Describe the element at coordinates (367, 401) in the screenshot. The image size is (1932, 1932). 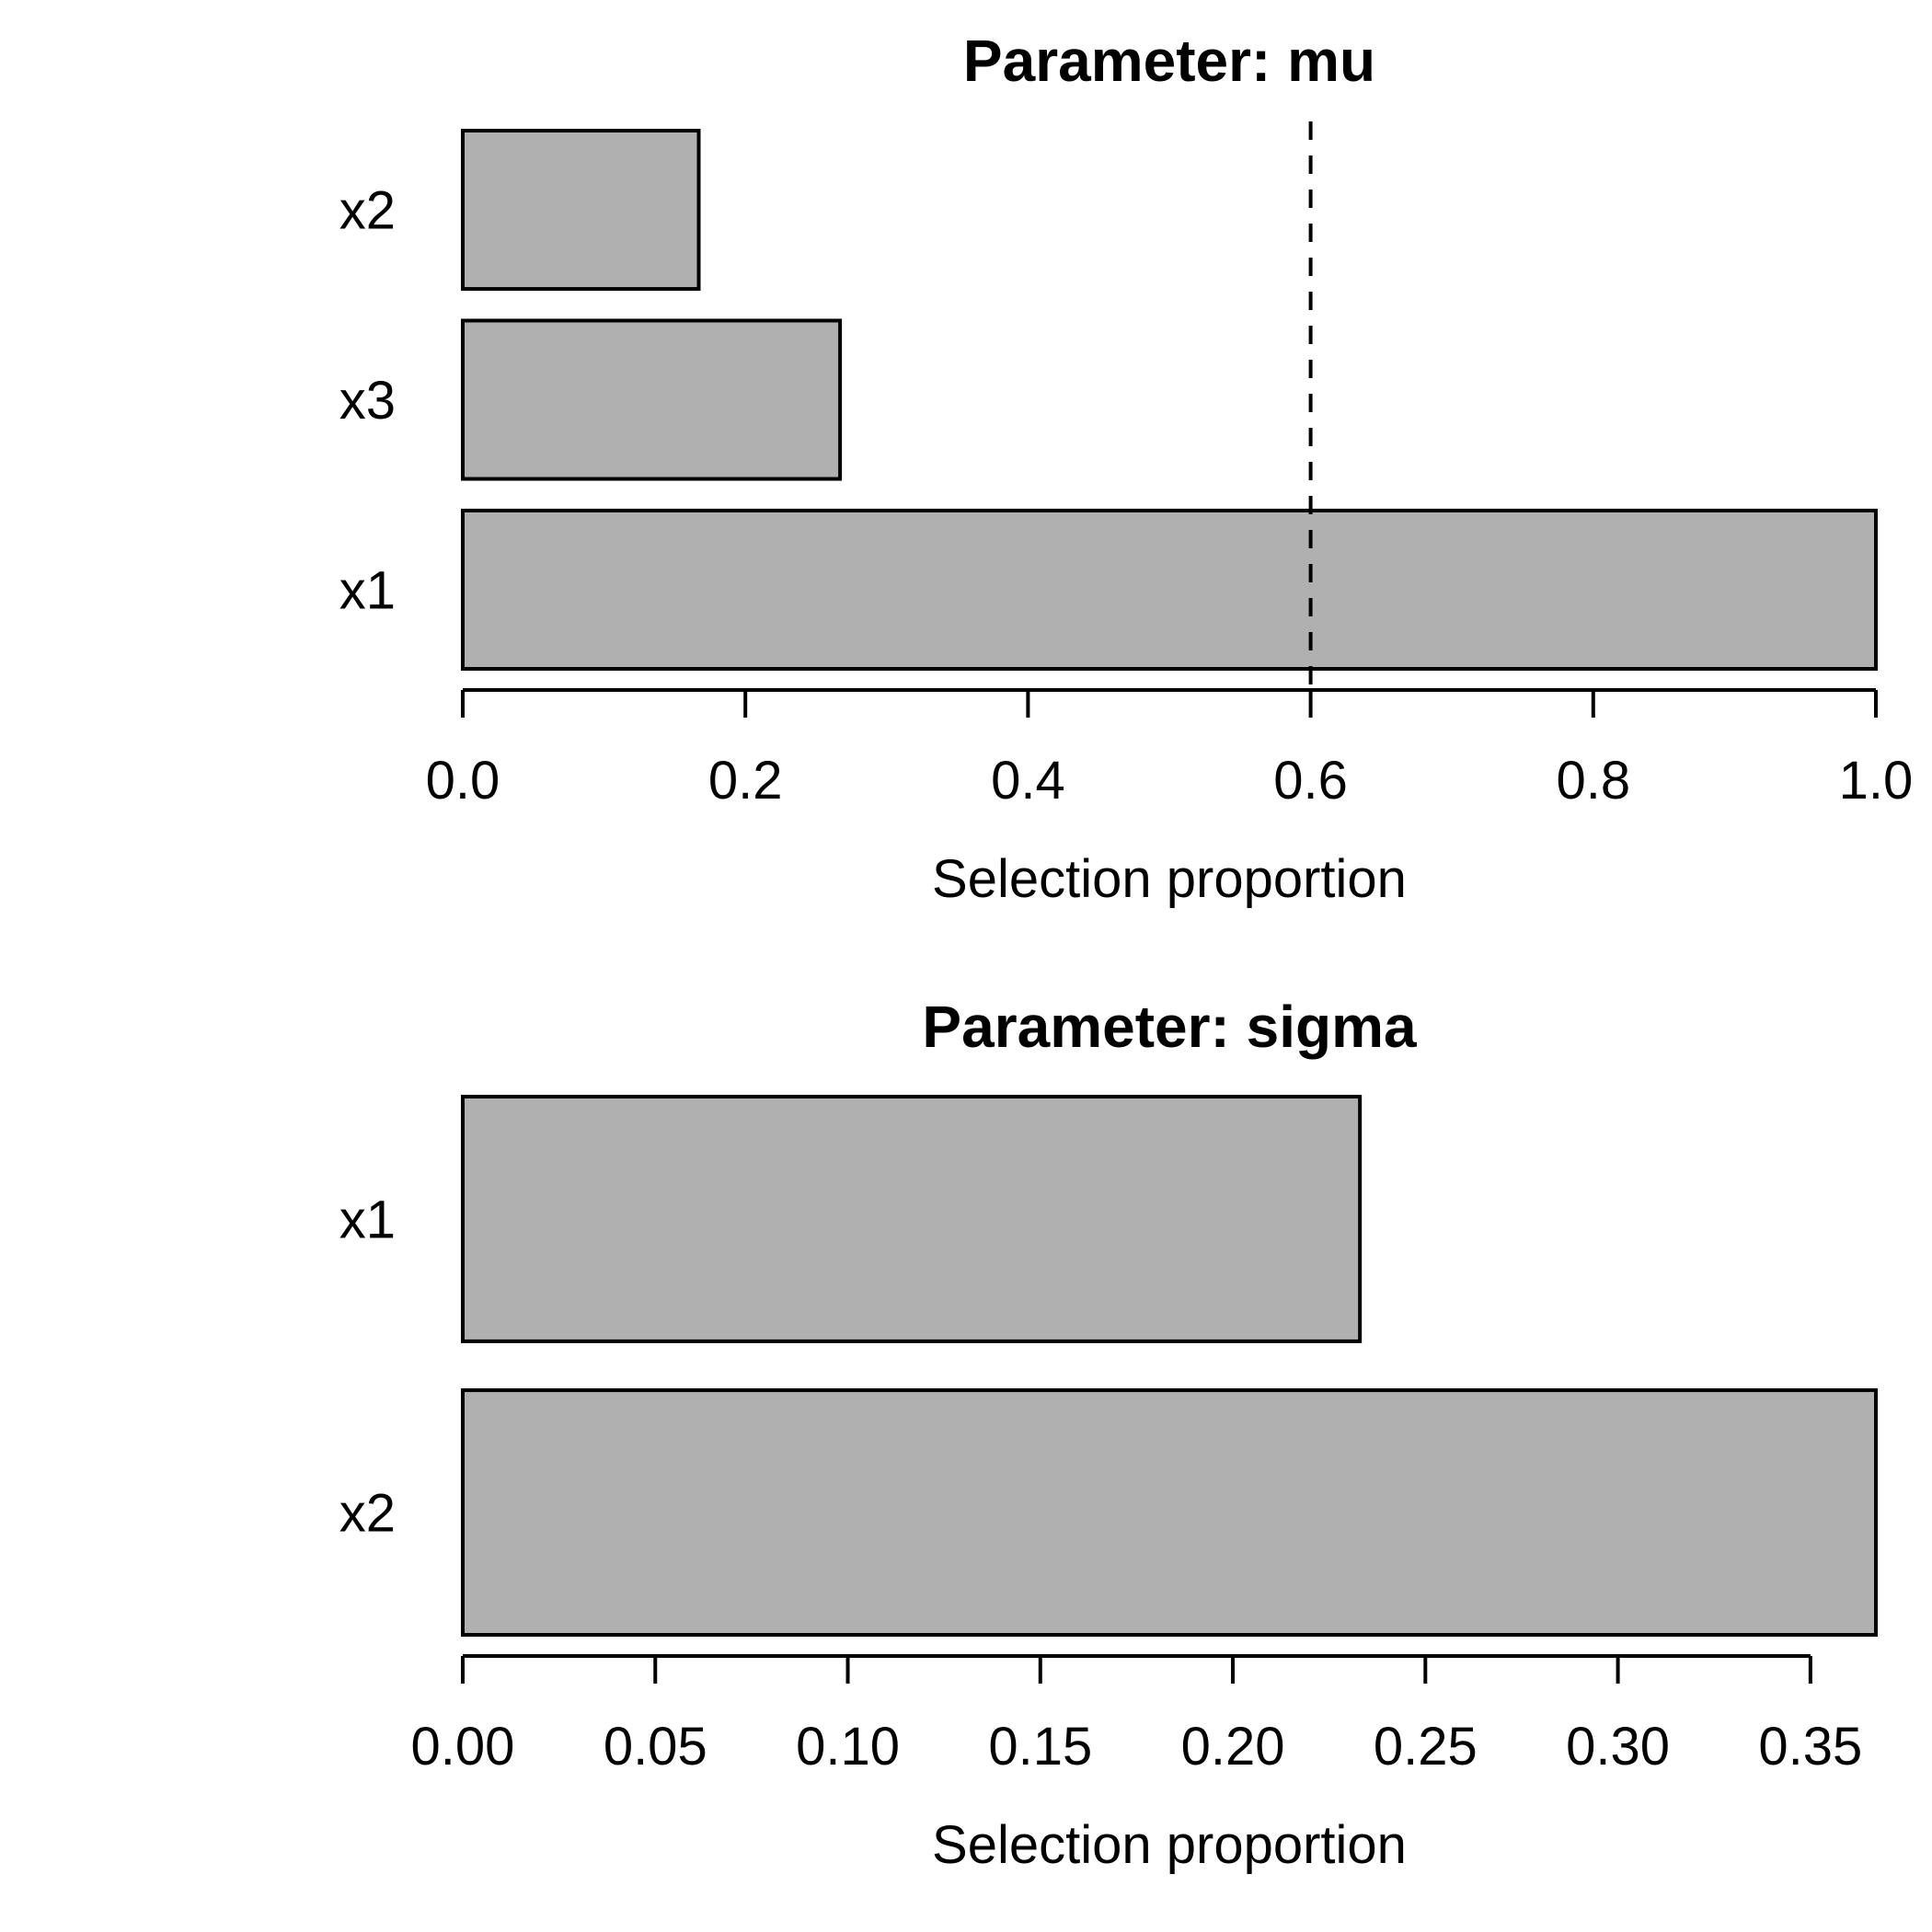
I see `category-label-x3: x3` at that location.